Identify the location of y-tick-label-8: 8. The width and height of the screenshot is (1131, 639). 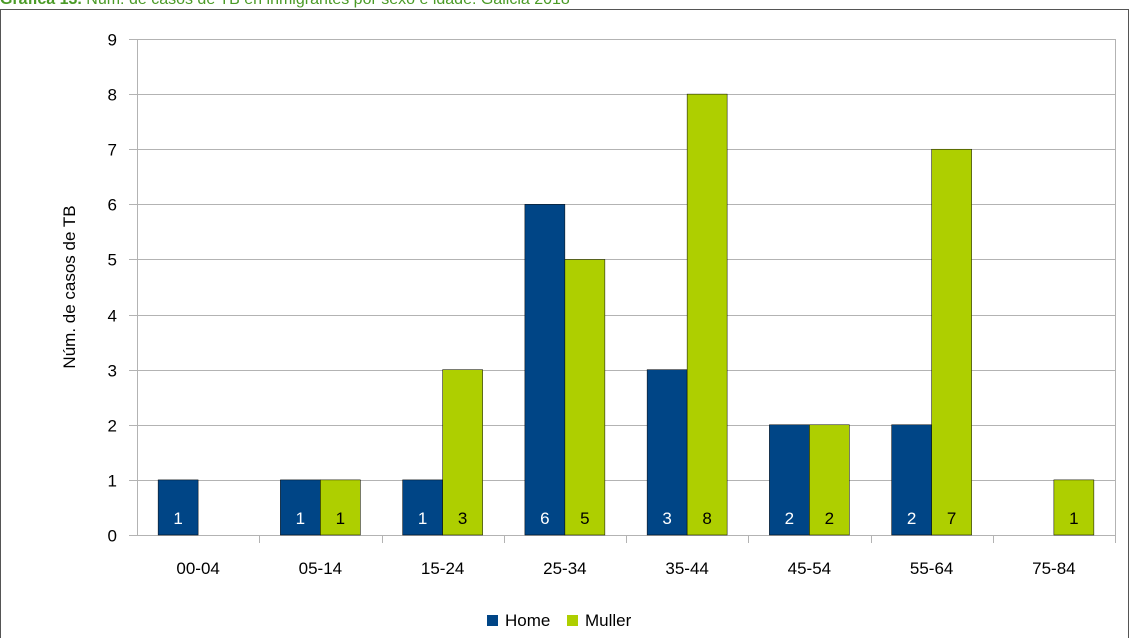
(112, 95).